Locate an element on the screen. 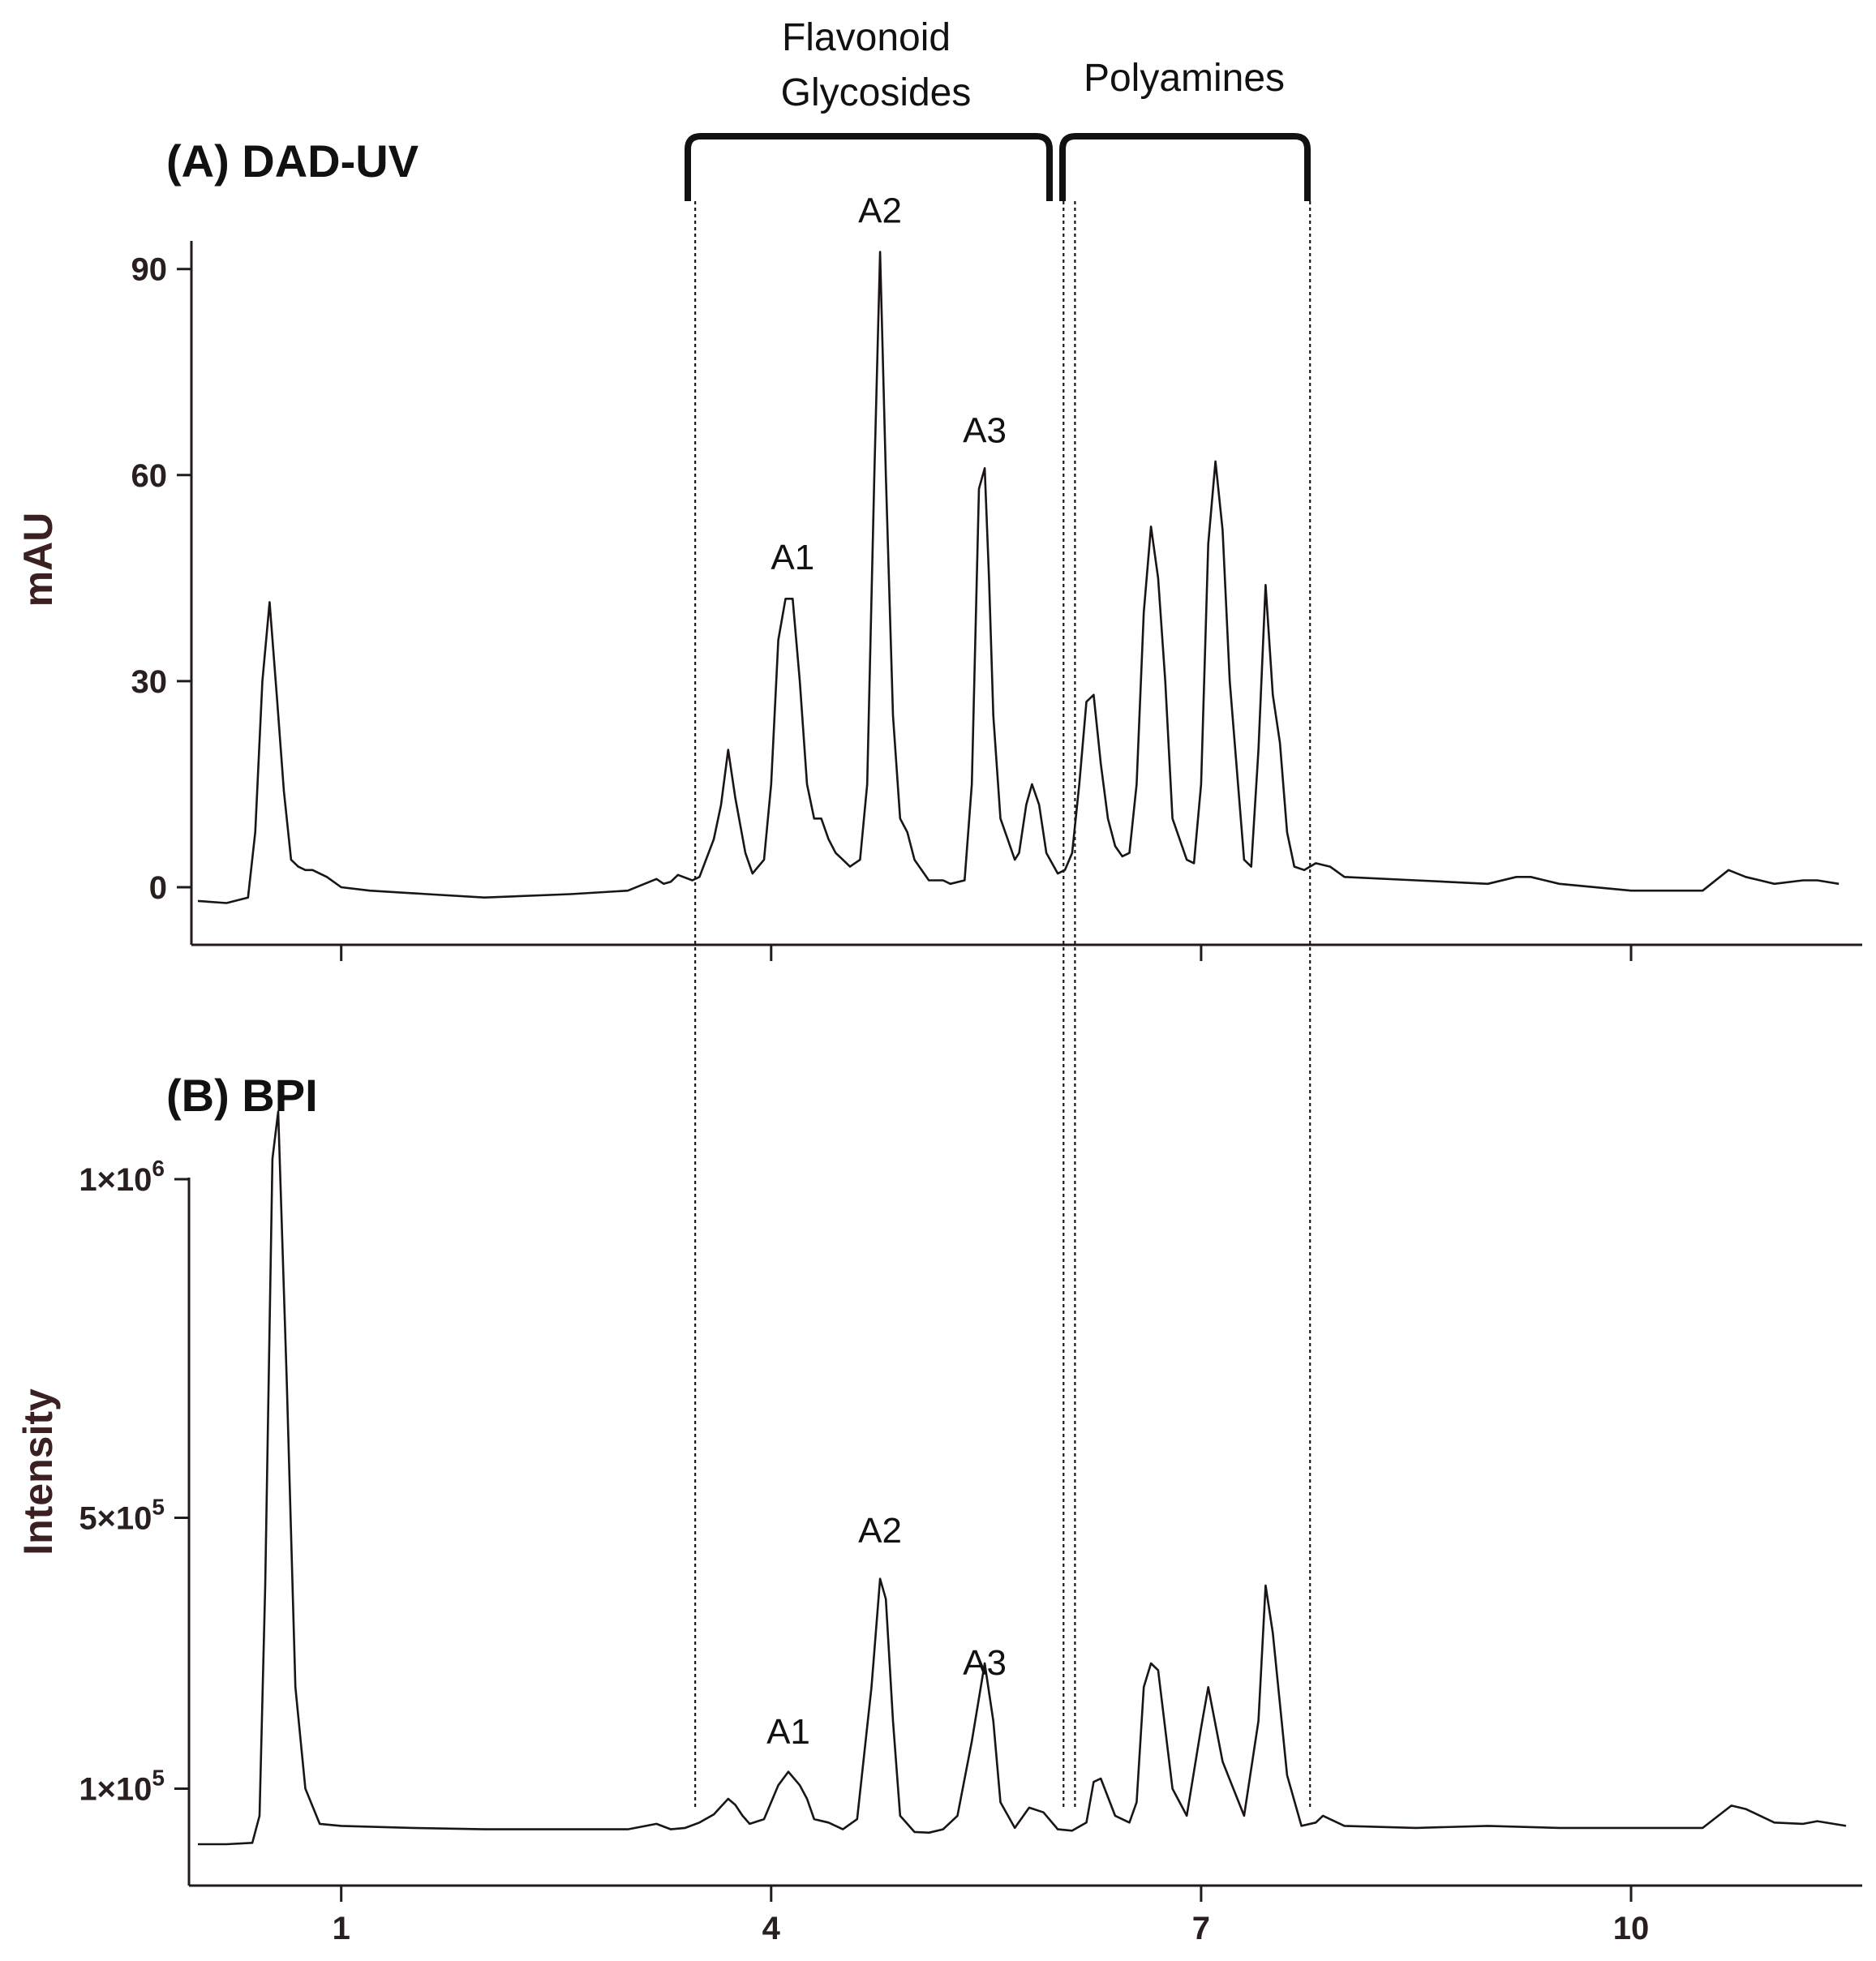  panel-b-x-tick-label: 4 is located at coordinates (771, 1928).